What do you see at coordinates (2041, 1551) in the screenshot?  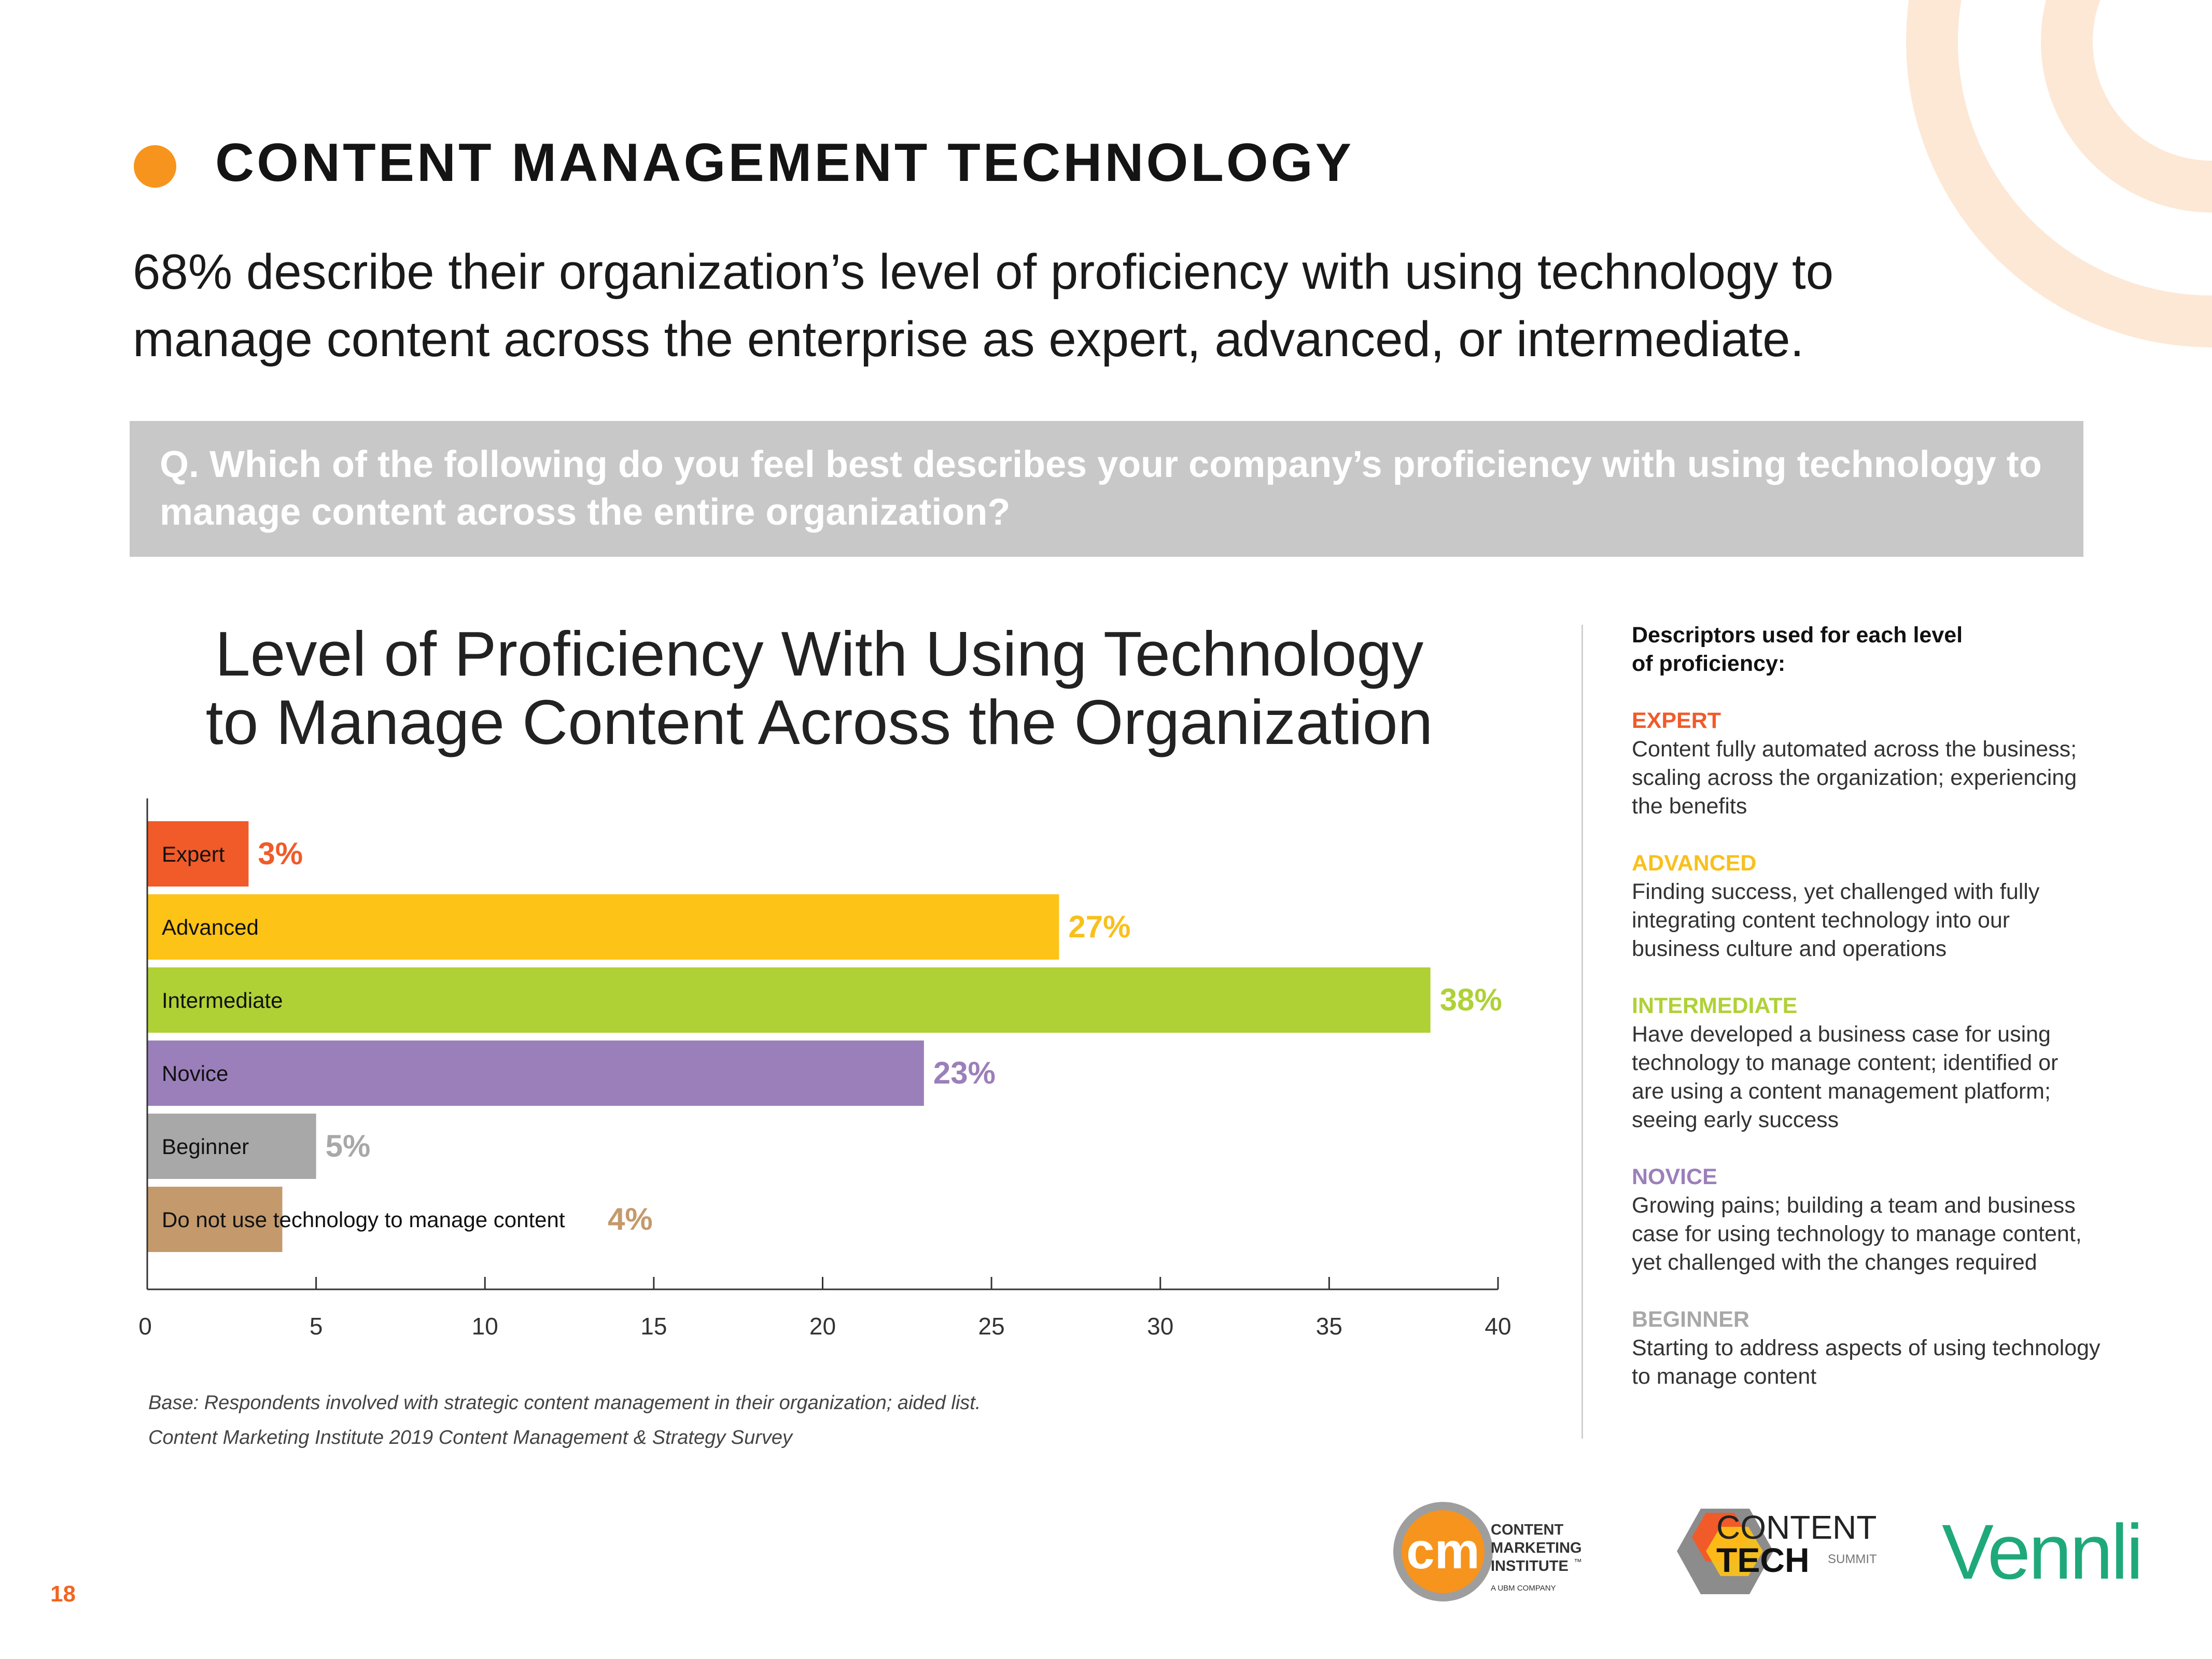 I see `vennli-logo: Vennli` at bounding box center [2041, 1551].